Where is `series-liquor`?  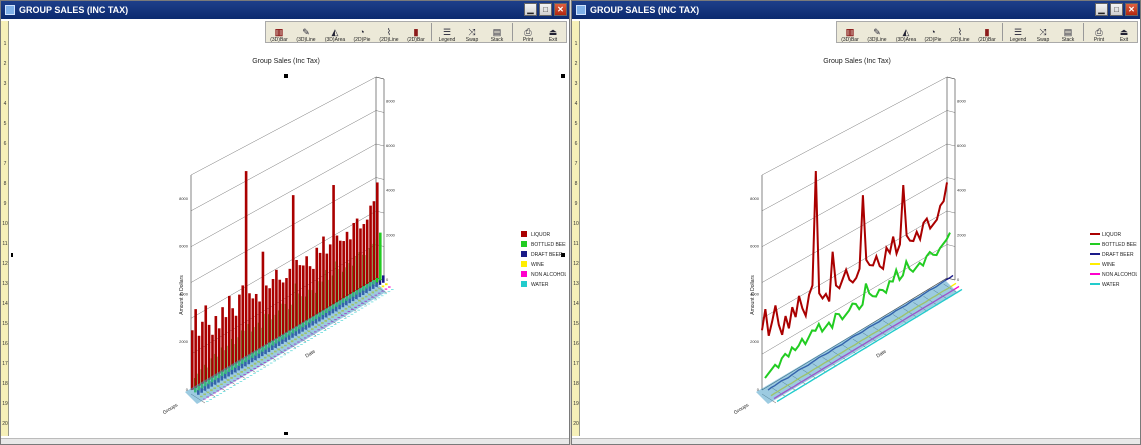
series-liquor is located at coordinates (854, 253).